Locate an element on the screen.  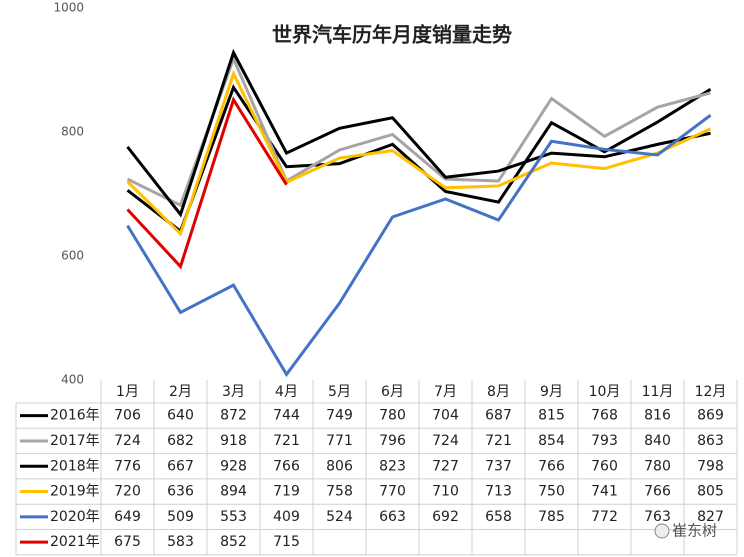
y-tick-label: 1000 is located at coordinates (68, 8).